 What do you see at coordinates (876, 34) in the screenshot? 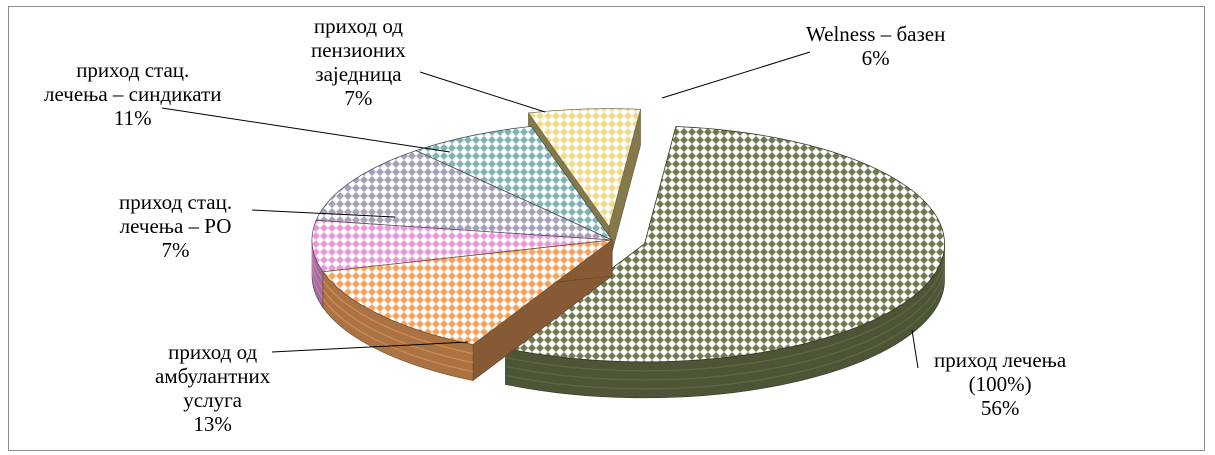
I see `slice-label-line: Welness – базен` at bounding box center [876, 34].